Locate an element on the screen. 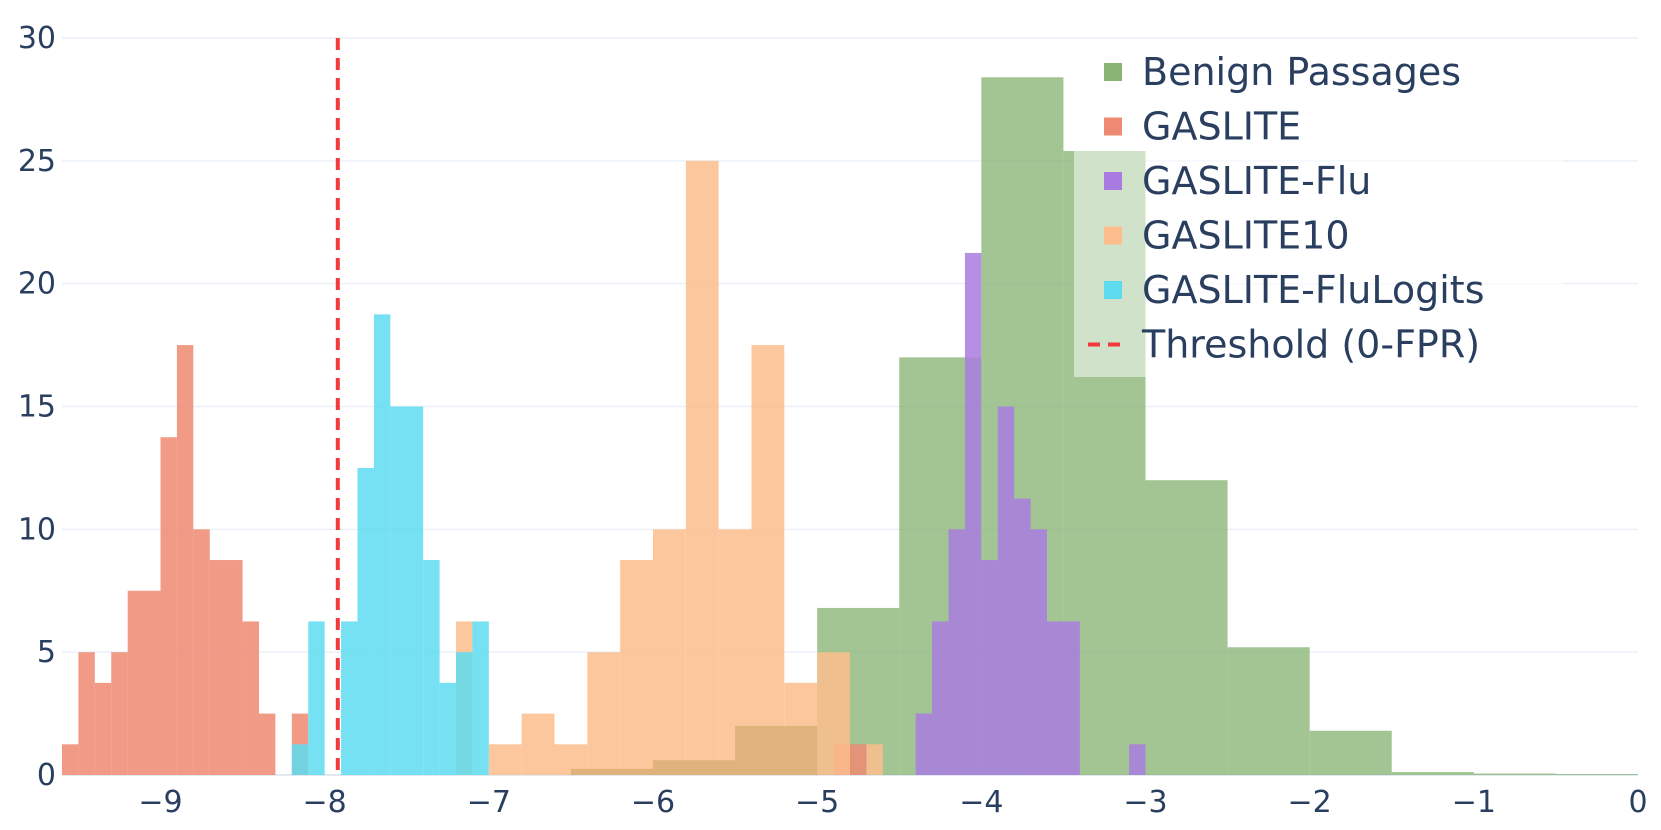 The width and height of the screenshot is (1661, 830). series-4-bars is located at coordinates (390, 544).